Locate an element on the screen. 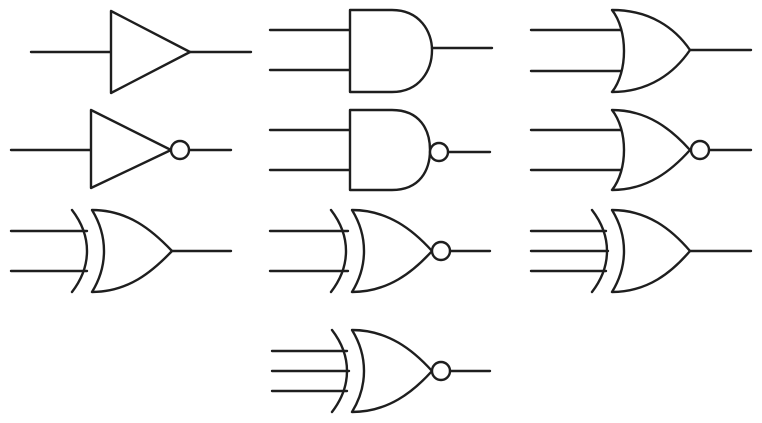 The image size is (762, 423). xnor-extra-arc is located at coordinates (338, 251).